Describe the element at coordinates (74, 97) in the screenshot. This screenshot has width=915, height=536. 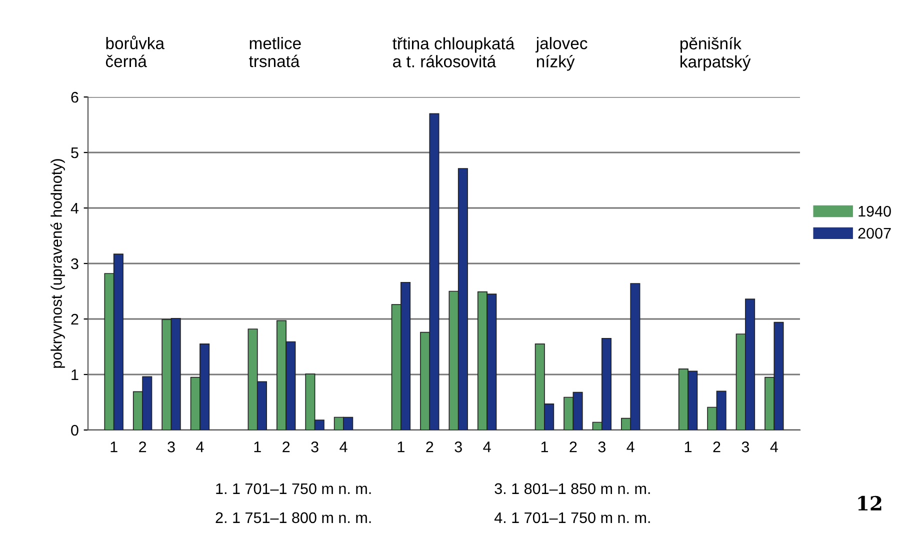
I see `y-tick-label: 6` at that location.